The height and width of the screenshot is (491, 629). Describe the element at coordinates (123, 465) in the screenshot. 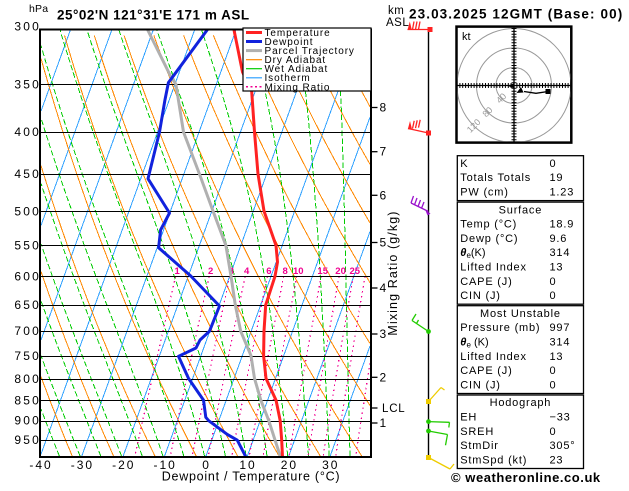

I see `svg-text: -20` at that location.